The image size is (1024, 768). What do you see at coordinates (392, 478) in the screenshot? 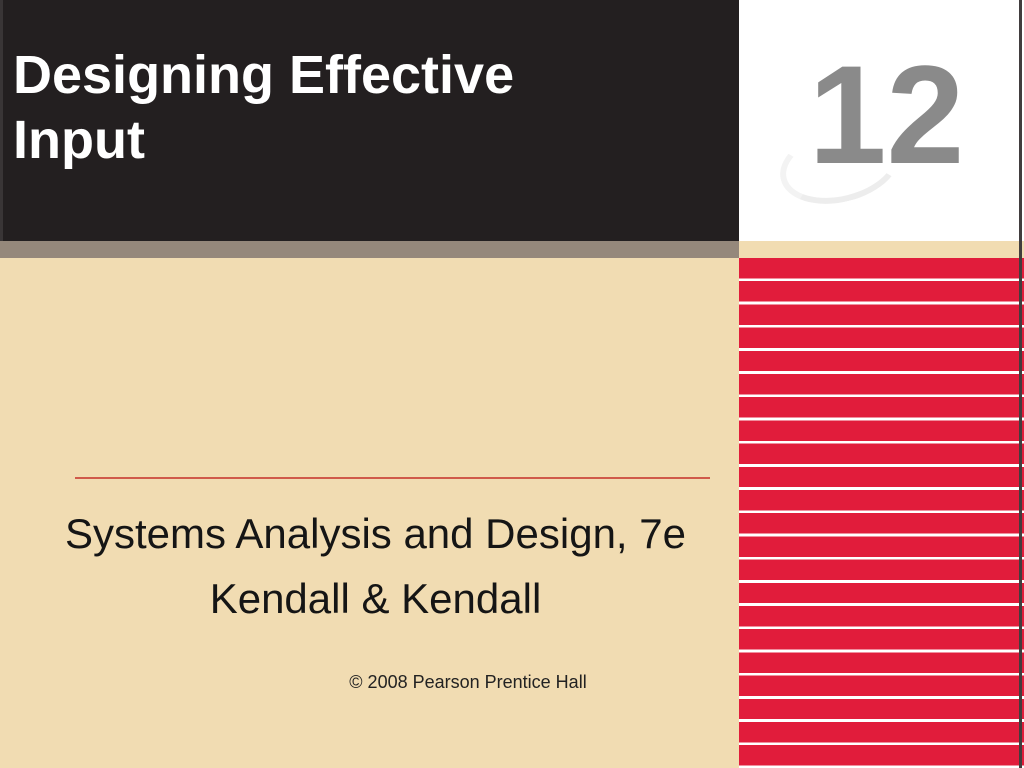
I see `subtitle-divider-line` at bounding box center [392, 478].